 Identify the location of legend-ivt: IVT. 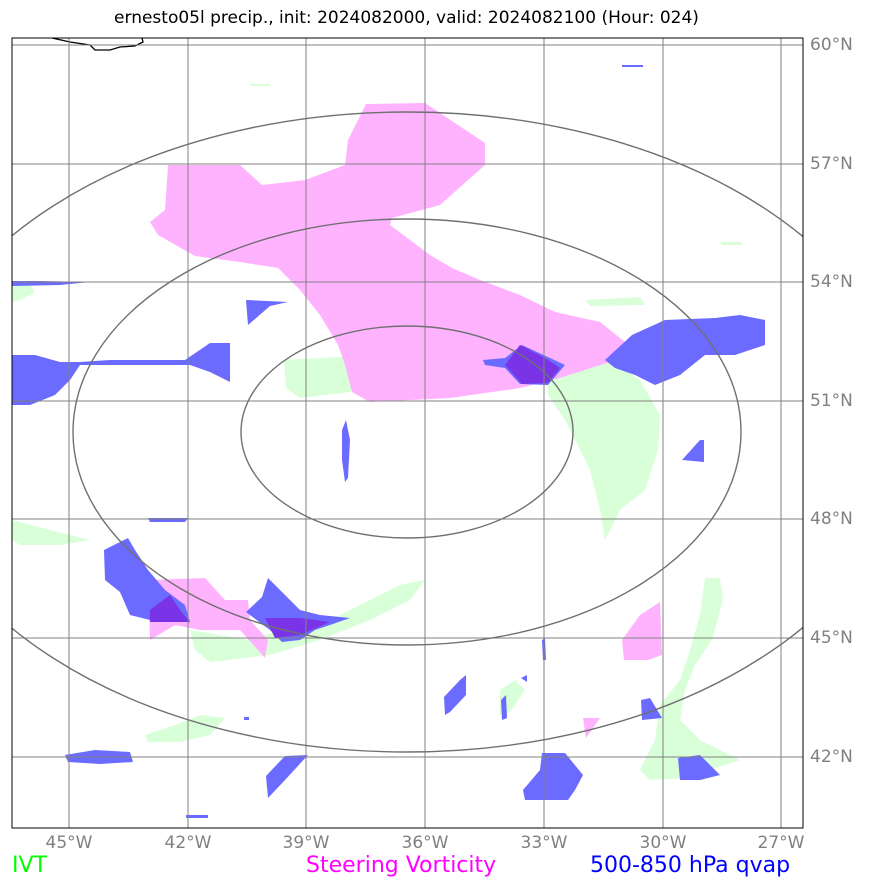
(29, 865).